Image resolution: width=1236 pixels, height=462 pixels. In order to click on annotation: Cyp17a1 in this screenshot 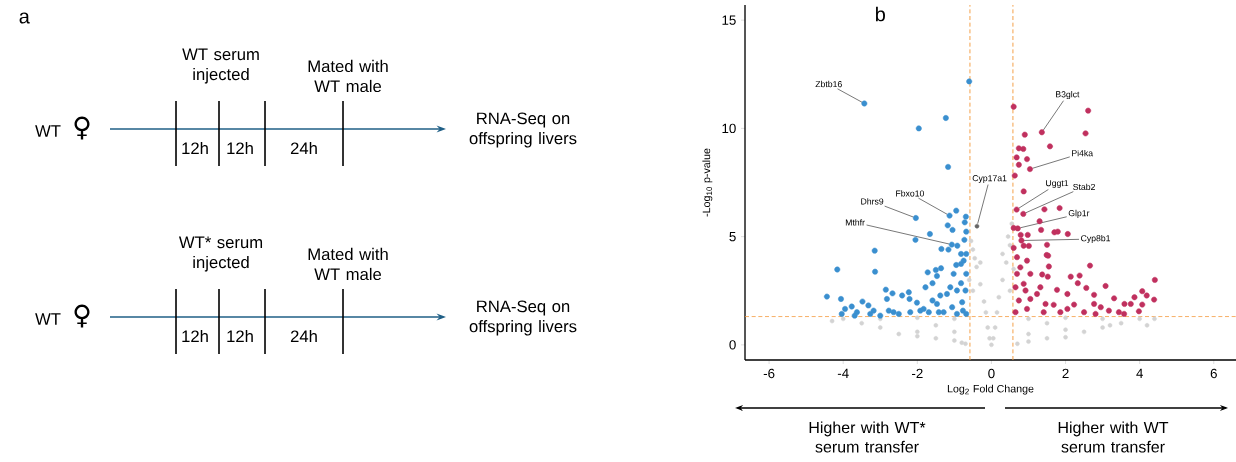, I will do `click(989, 179)`.